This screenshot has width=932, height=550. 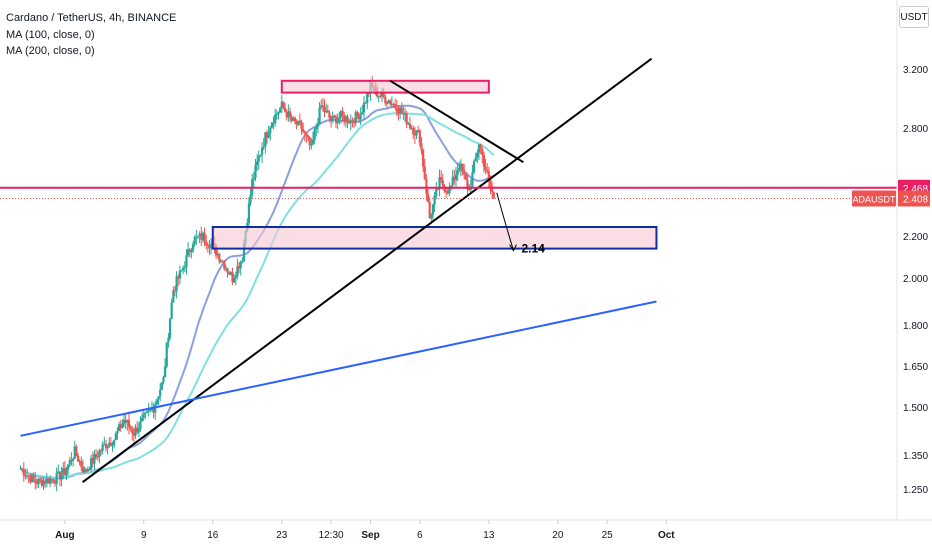 I want to click on currency-unit-button: USDT, so click(x=914, y=17).